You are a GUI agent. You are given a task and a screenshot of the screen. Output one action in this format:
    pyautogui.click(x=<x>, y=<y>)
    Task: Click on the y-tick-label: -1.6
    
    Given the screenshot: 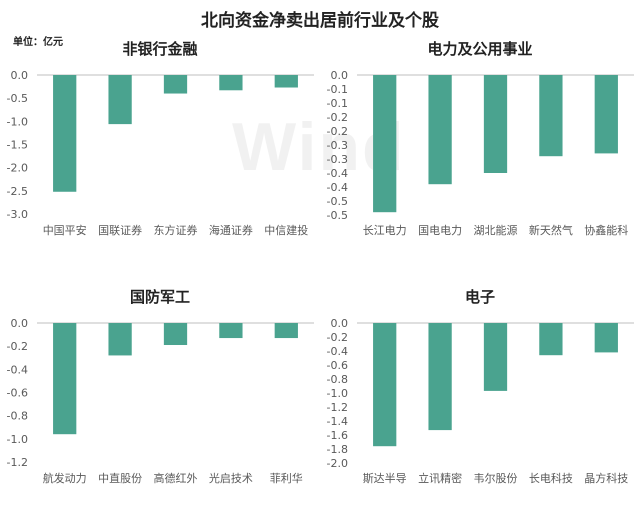 What is the action you would take?
    pyautogui.click(x=337, y=435)
    